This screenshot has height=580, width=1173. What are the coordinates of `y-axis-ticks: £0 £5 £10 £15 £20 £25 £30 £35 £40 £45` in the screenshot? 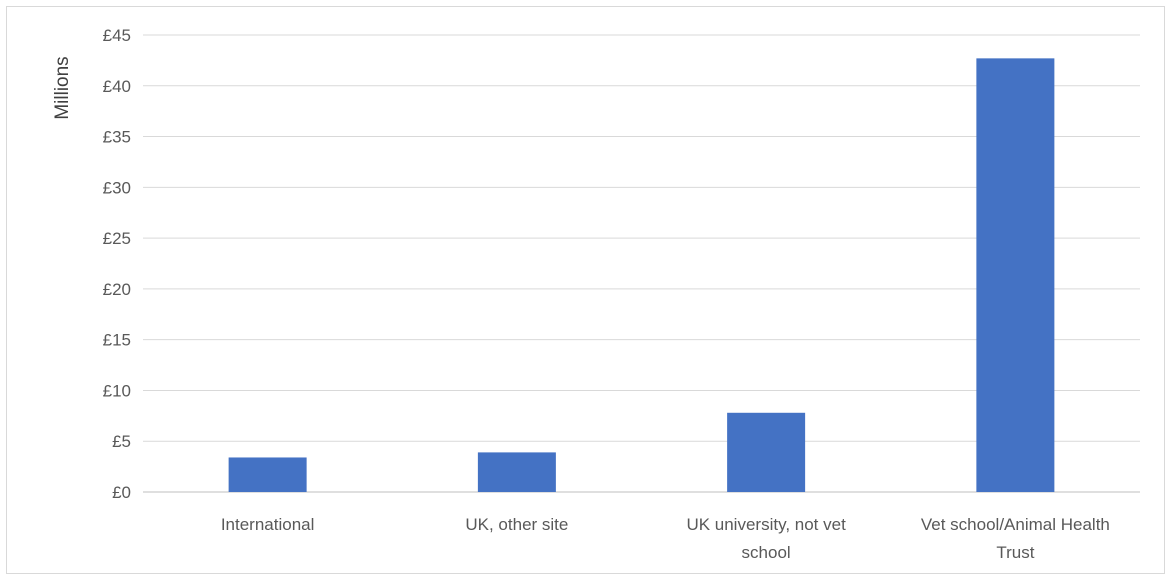 It's located at (117, 264).